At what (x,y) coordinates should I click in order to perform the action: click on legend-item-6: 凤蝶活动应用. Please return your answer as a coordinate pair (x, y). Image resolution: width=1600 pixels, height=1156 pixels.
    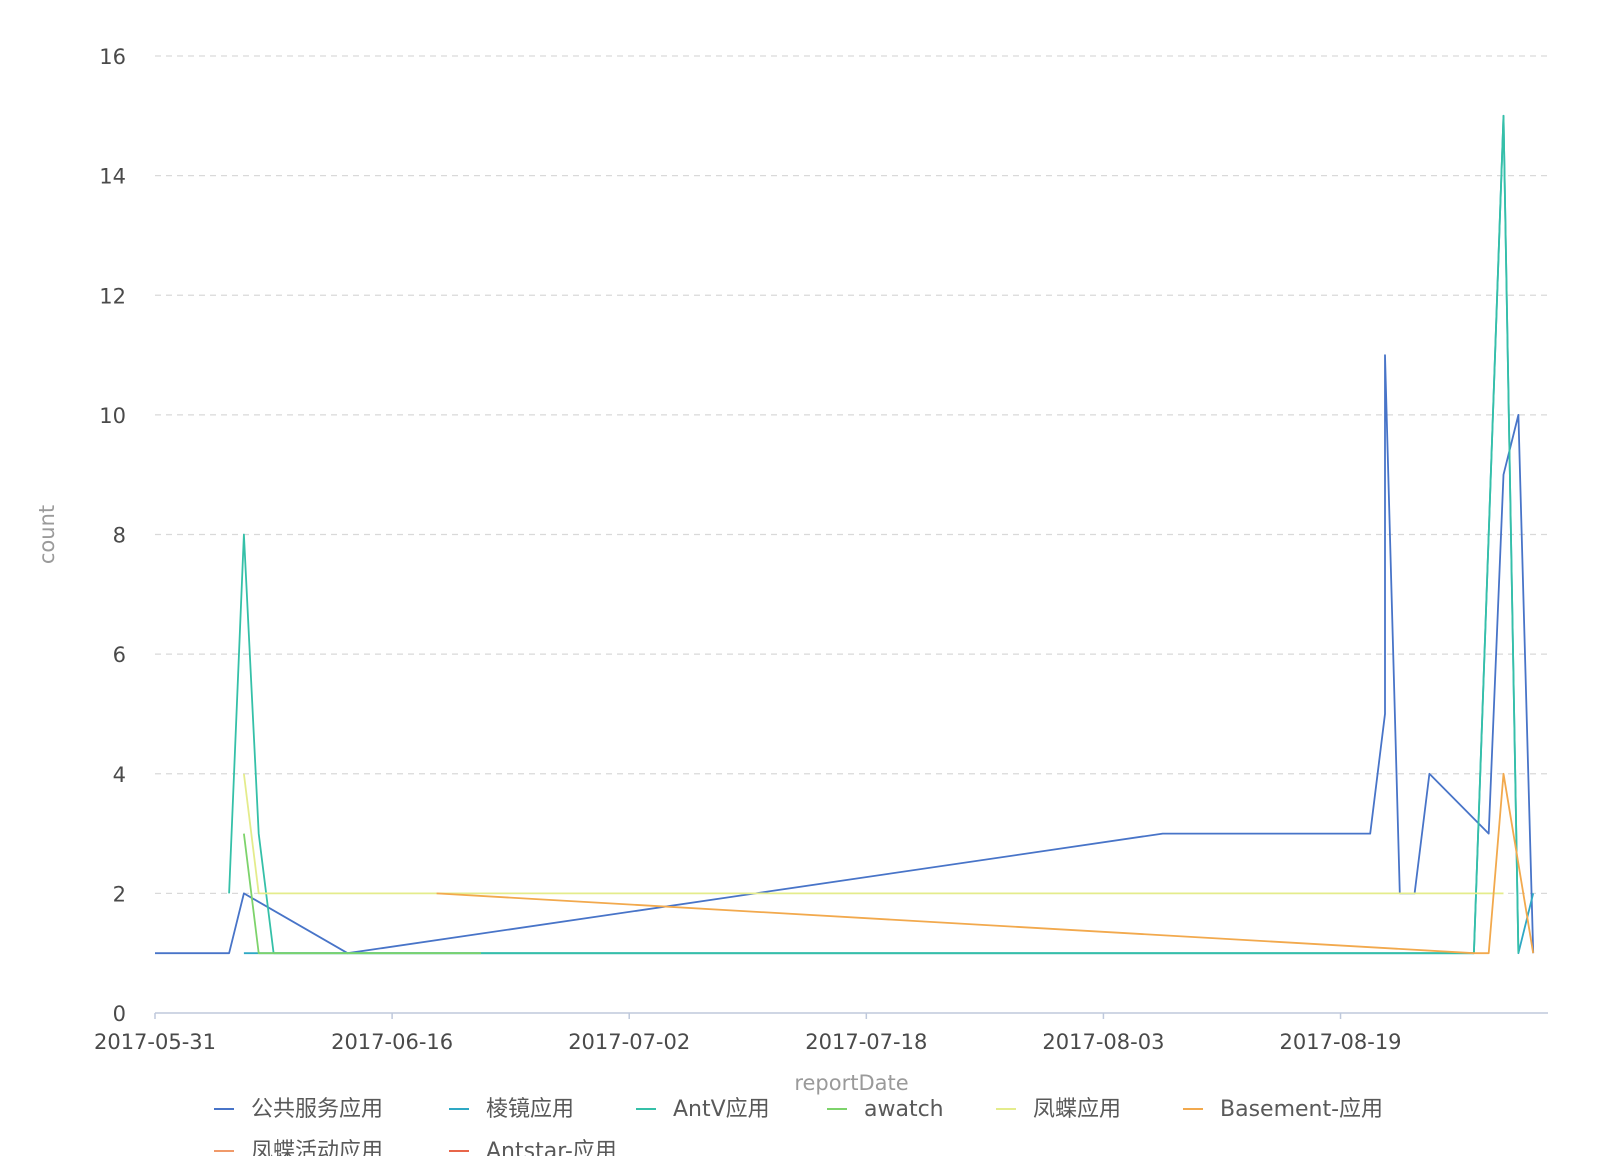
    Looking at the image, I should click on (298, 1147).